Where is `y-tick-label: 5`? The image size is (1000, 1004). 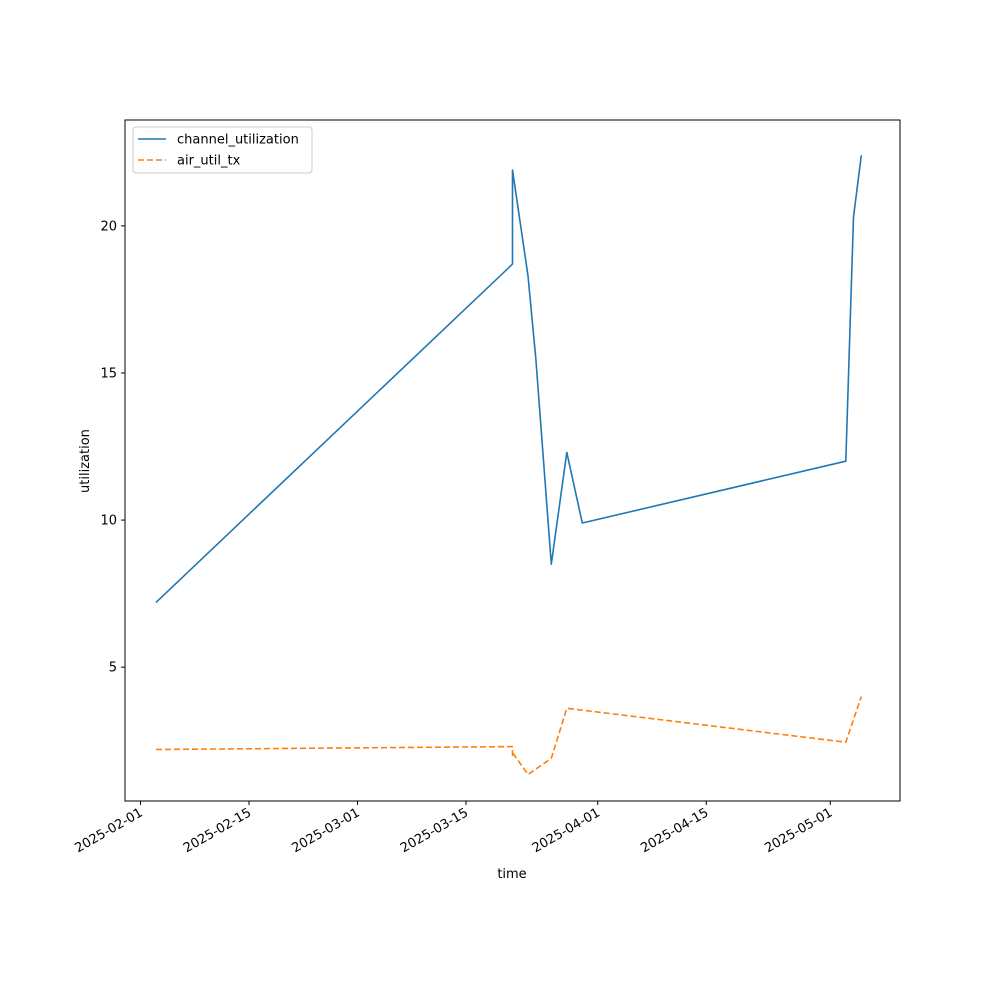 y-tick-label: 5 is located at coordinates (113, 668).